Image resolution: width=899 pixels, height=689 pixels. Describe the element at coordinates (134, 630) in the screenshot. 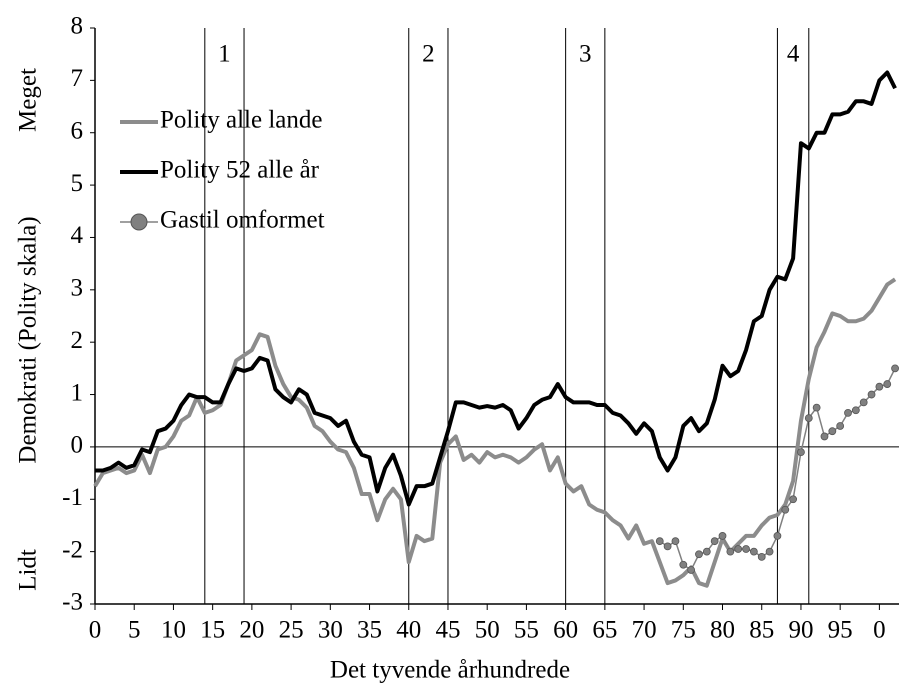

I see `x-tick-label: 5` at that location.